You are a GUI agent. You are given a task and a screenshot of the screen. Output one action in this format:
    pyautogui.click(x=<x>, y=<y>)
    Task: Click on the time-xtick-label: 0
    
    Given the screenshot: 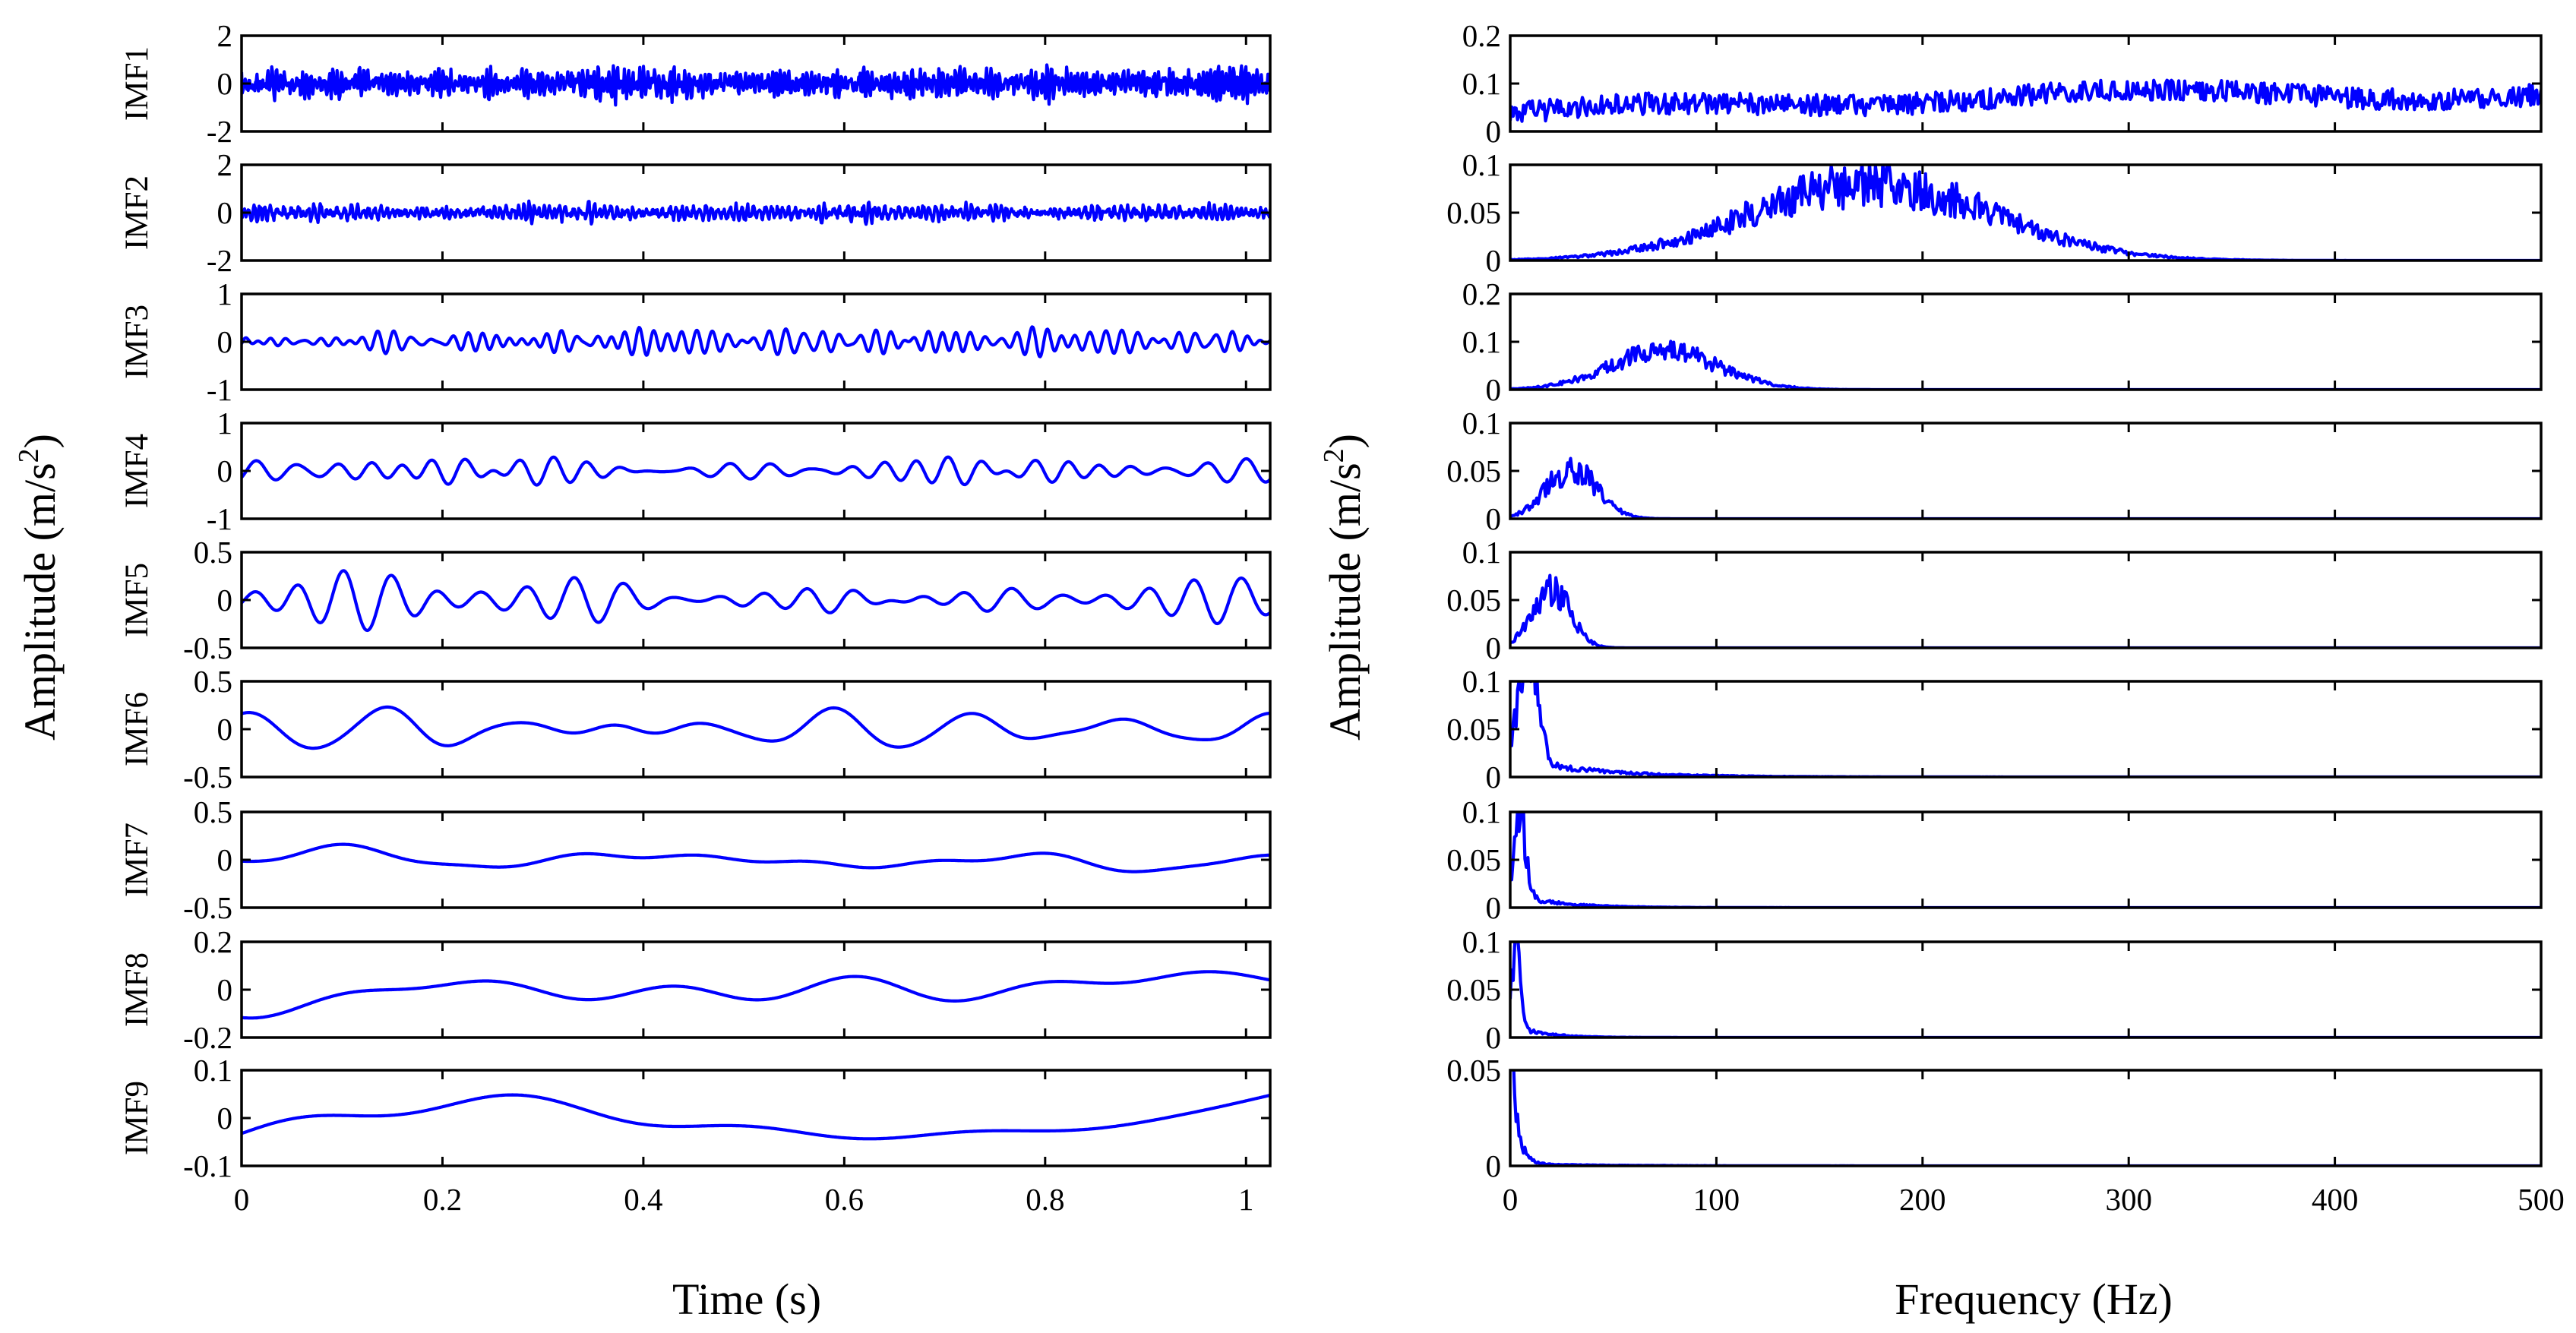 What is the action you would take?
    pyautogui.click(x=242, y=1199)
    